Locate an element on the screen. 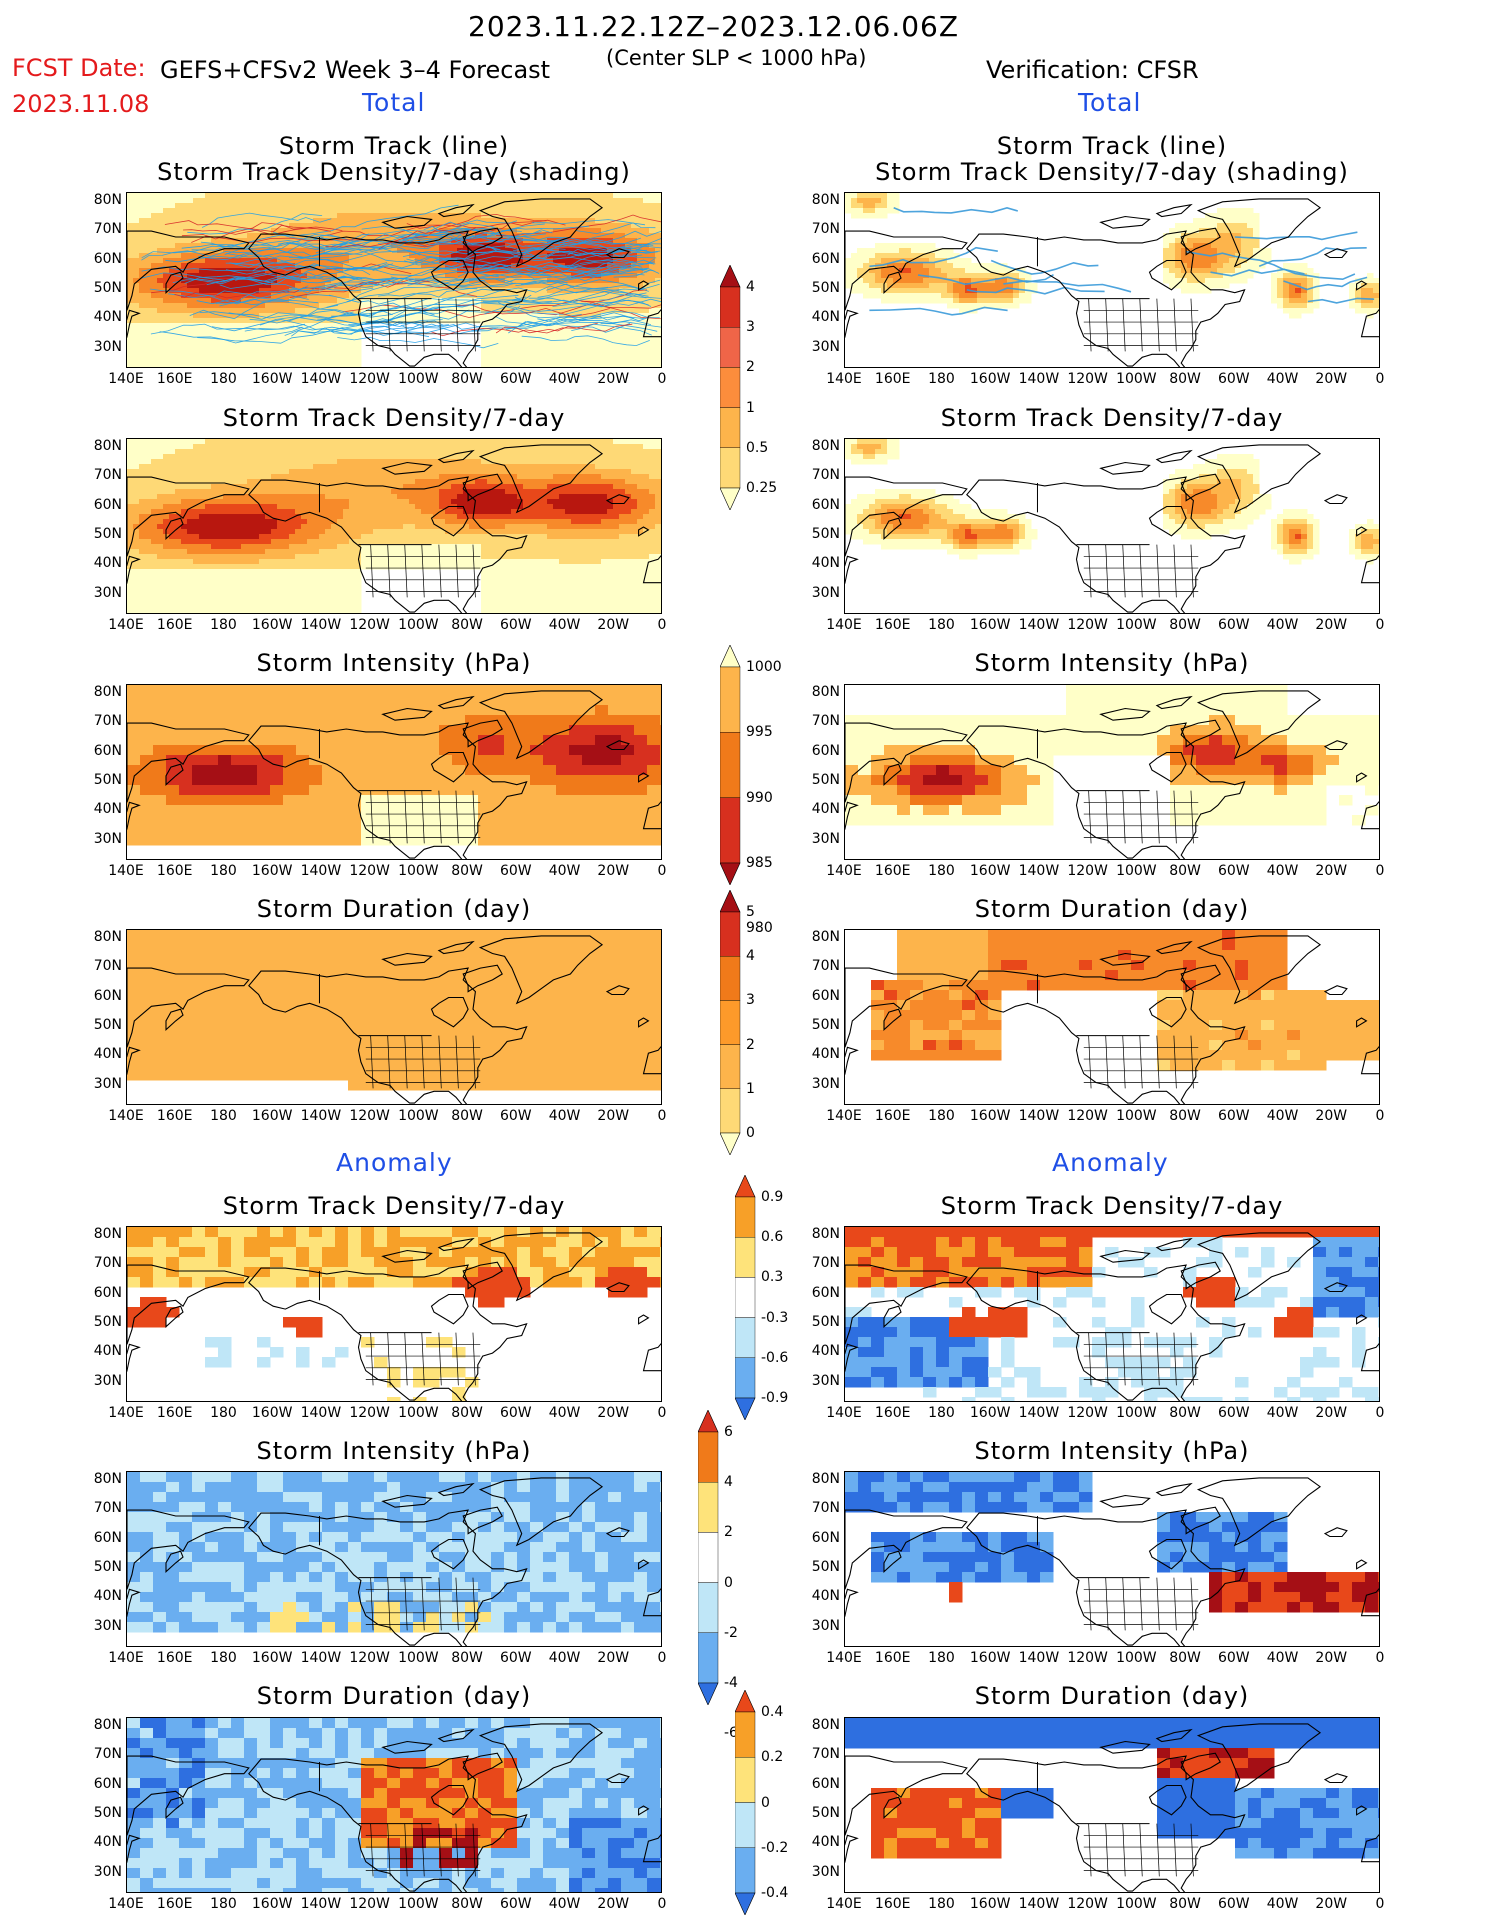 Image resolution: width=1487 pixels, height=1925 pixels. colorbar-tick-label: 0.5 is located at coordinates (757, 447).